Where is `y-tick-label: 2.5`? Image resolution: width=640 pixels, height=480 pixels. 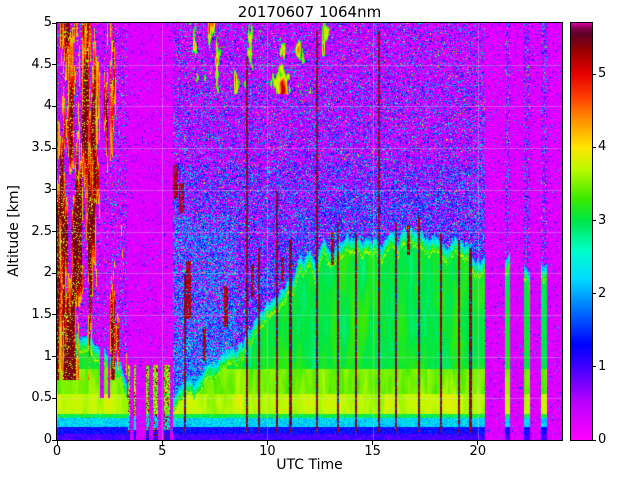
y-tick-label: 2.5 is located at coordinates (41, 231).